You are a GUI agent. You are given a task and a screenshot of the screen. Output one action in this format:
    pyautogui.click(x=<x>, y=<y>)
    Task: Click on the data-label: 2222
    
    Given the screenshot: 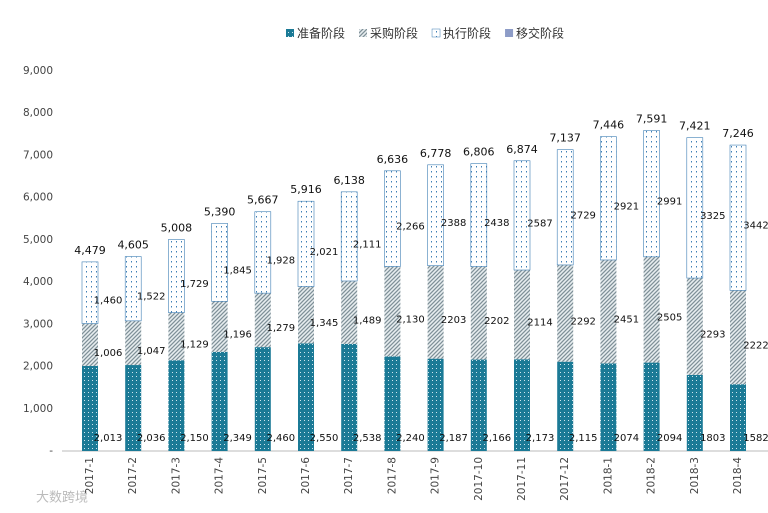 What is the action you would take?
    pyautogui.click(x=755, y=345)
    